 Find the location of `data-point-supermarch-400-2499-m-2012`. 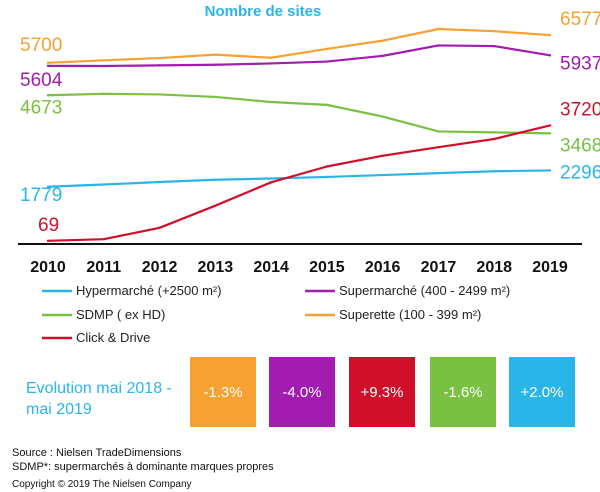

data-point-supermarch-400-2499-m-2012 is located at coordinates (159, 65).